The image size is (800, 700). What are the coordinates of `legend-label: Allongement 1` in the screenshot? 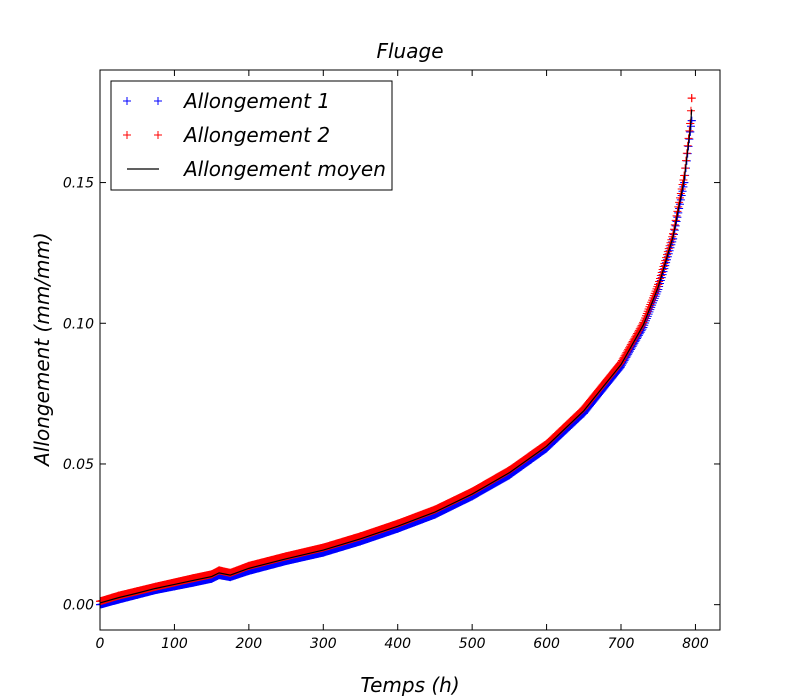 It's located at (256, 101).